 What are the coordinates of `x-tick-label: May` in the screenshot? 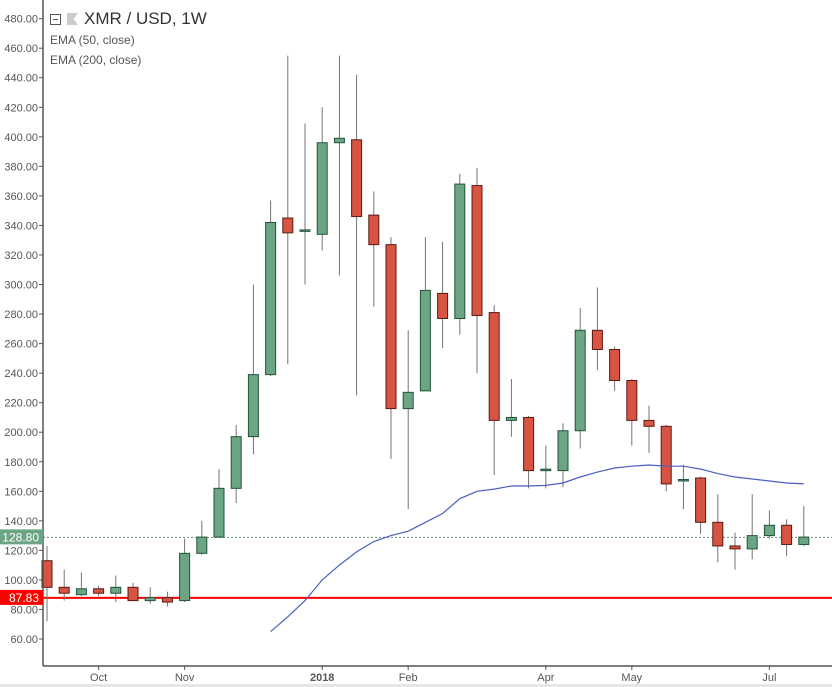 It's located at (631, 678).